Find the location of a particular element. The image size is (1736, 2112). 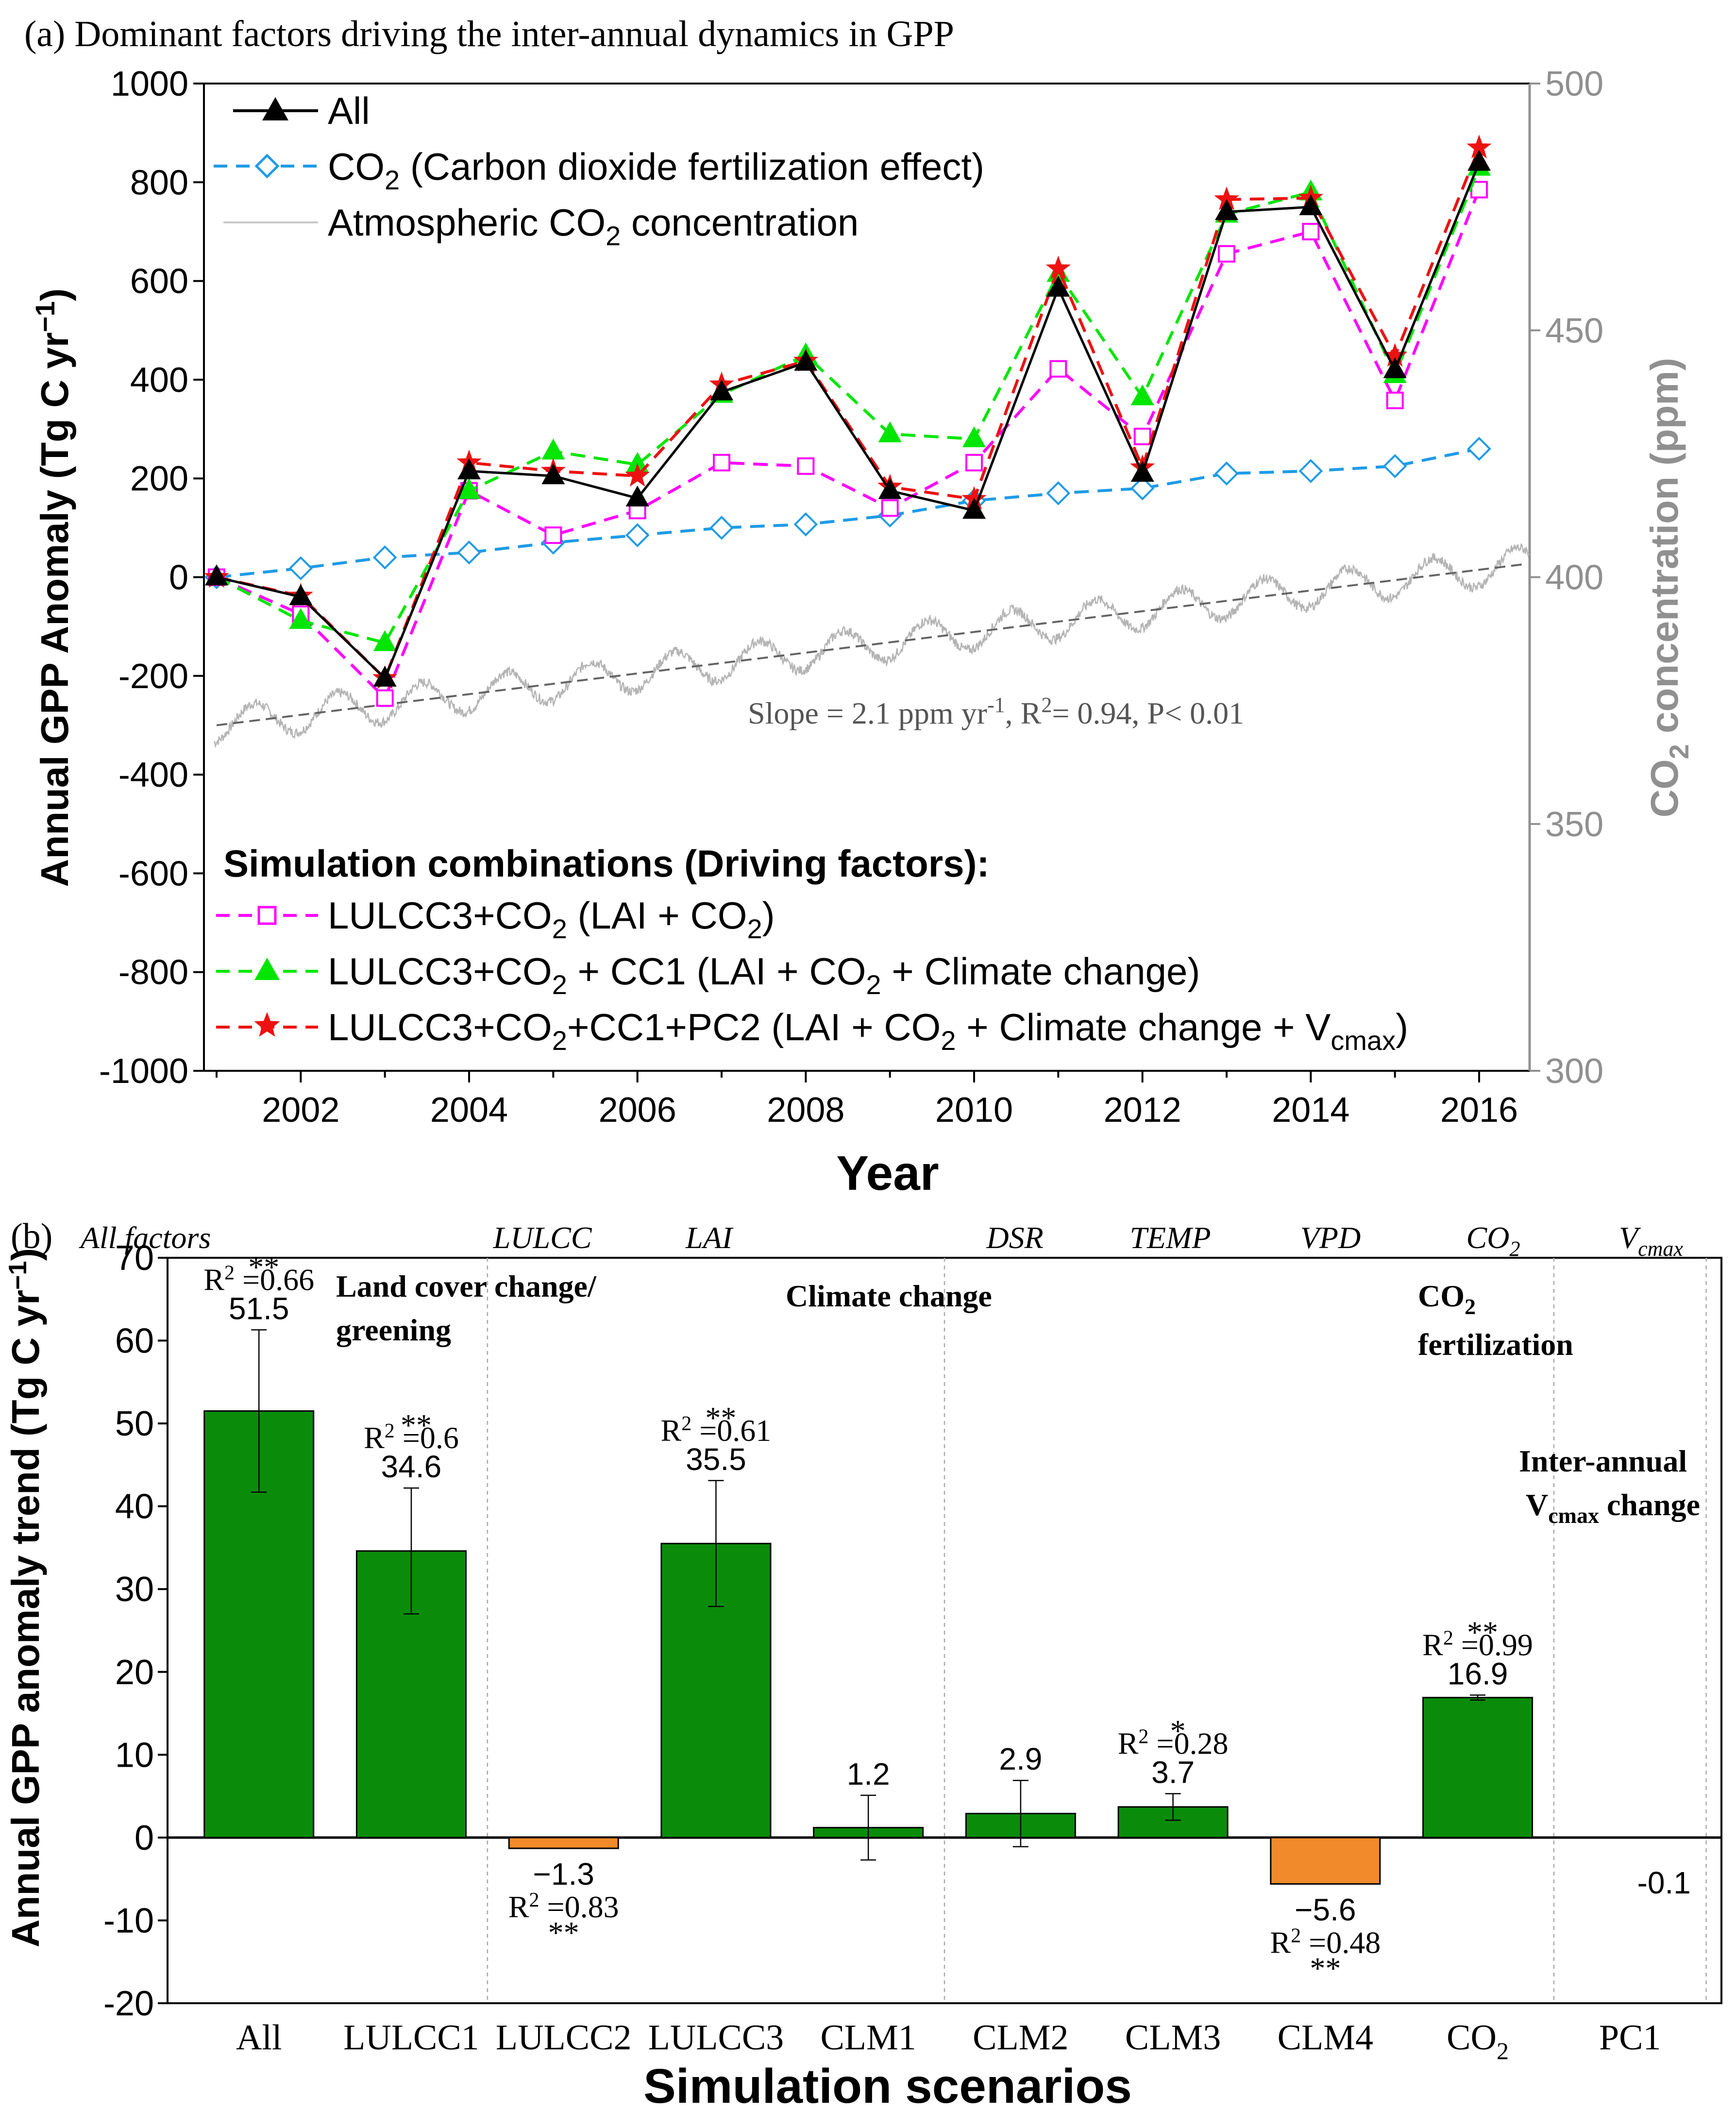

x-tick-label: 2012 is located at coordinates (1142, 1110).